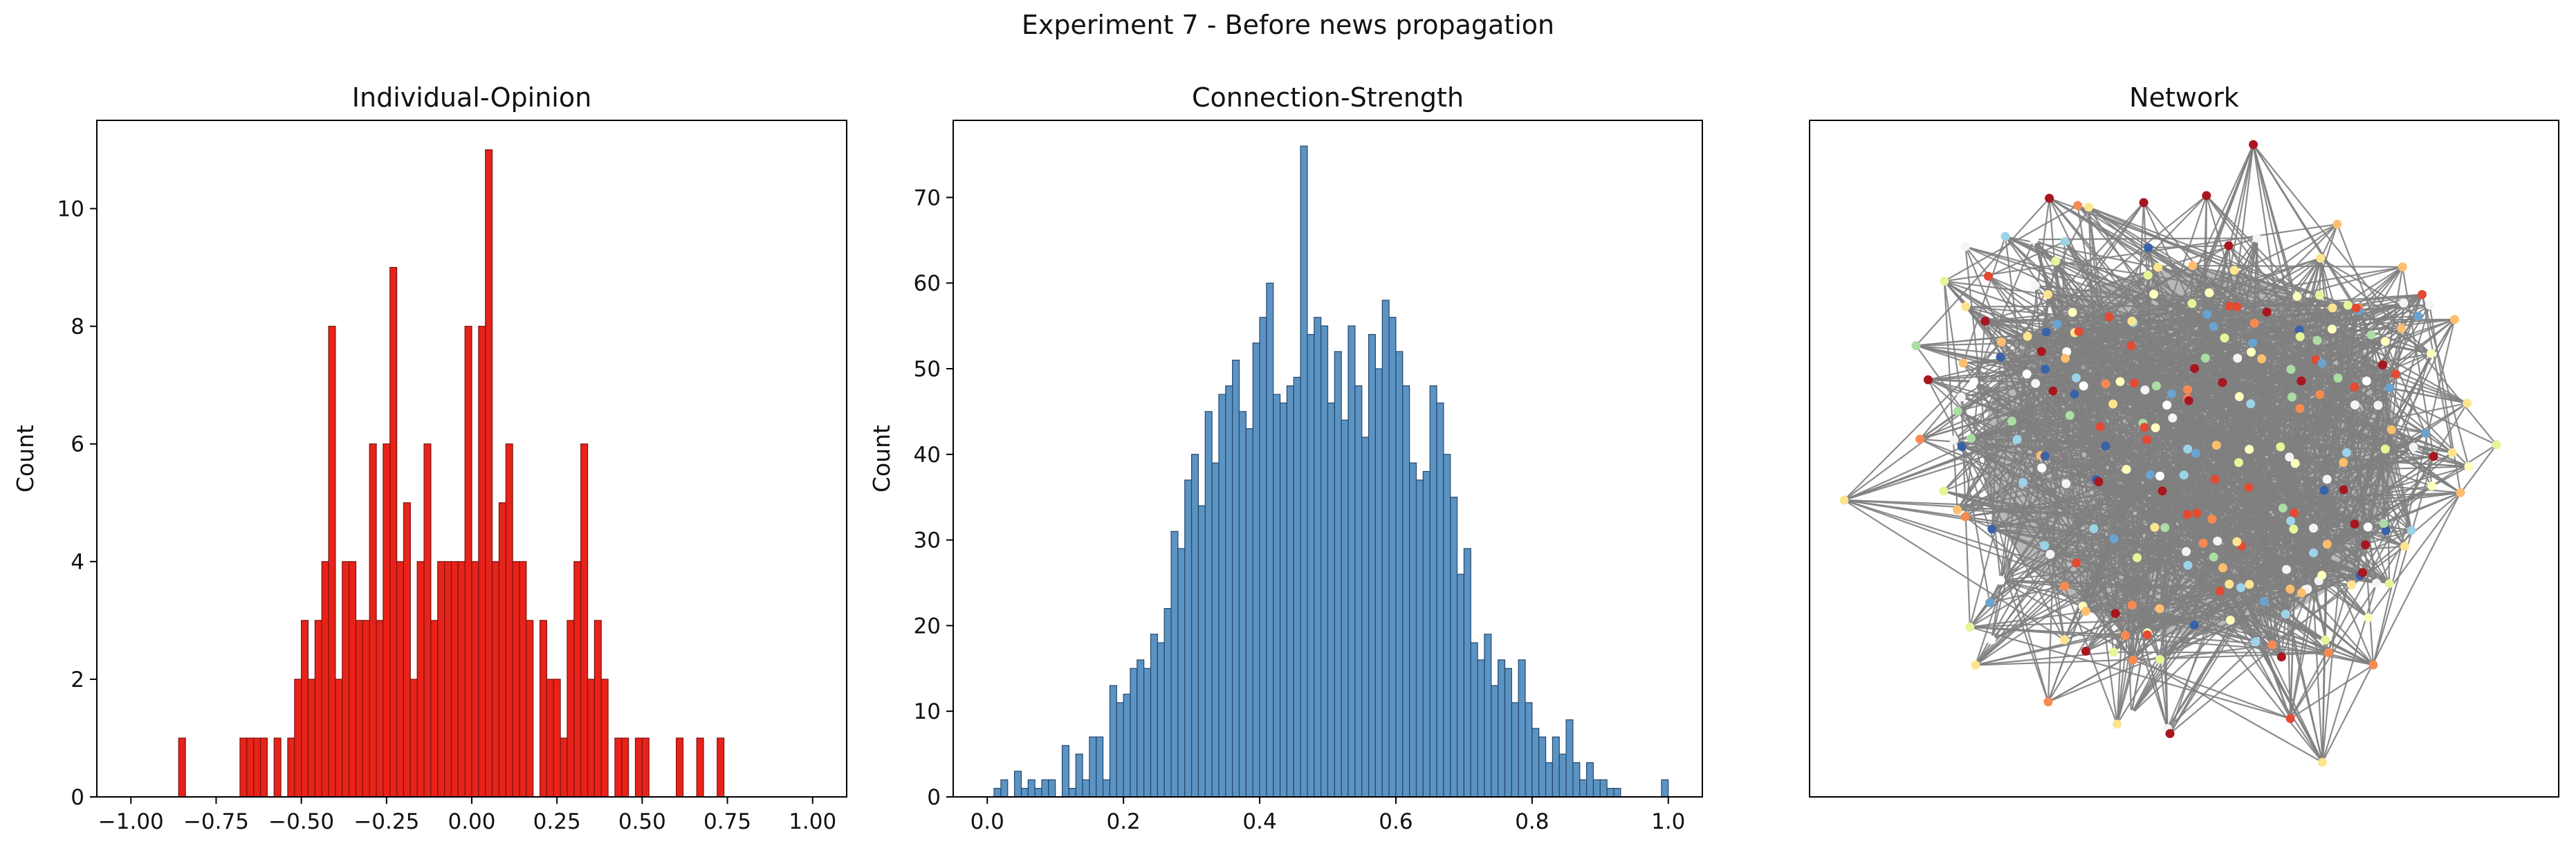 The height and width of the screenshot is (855, 2576). What do you see at coordinates (25, 459) in the screenshot?
I see `y-axis-label: Count` at bounding box center [25, 459].